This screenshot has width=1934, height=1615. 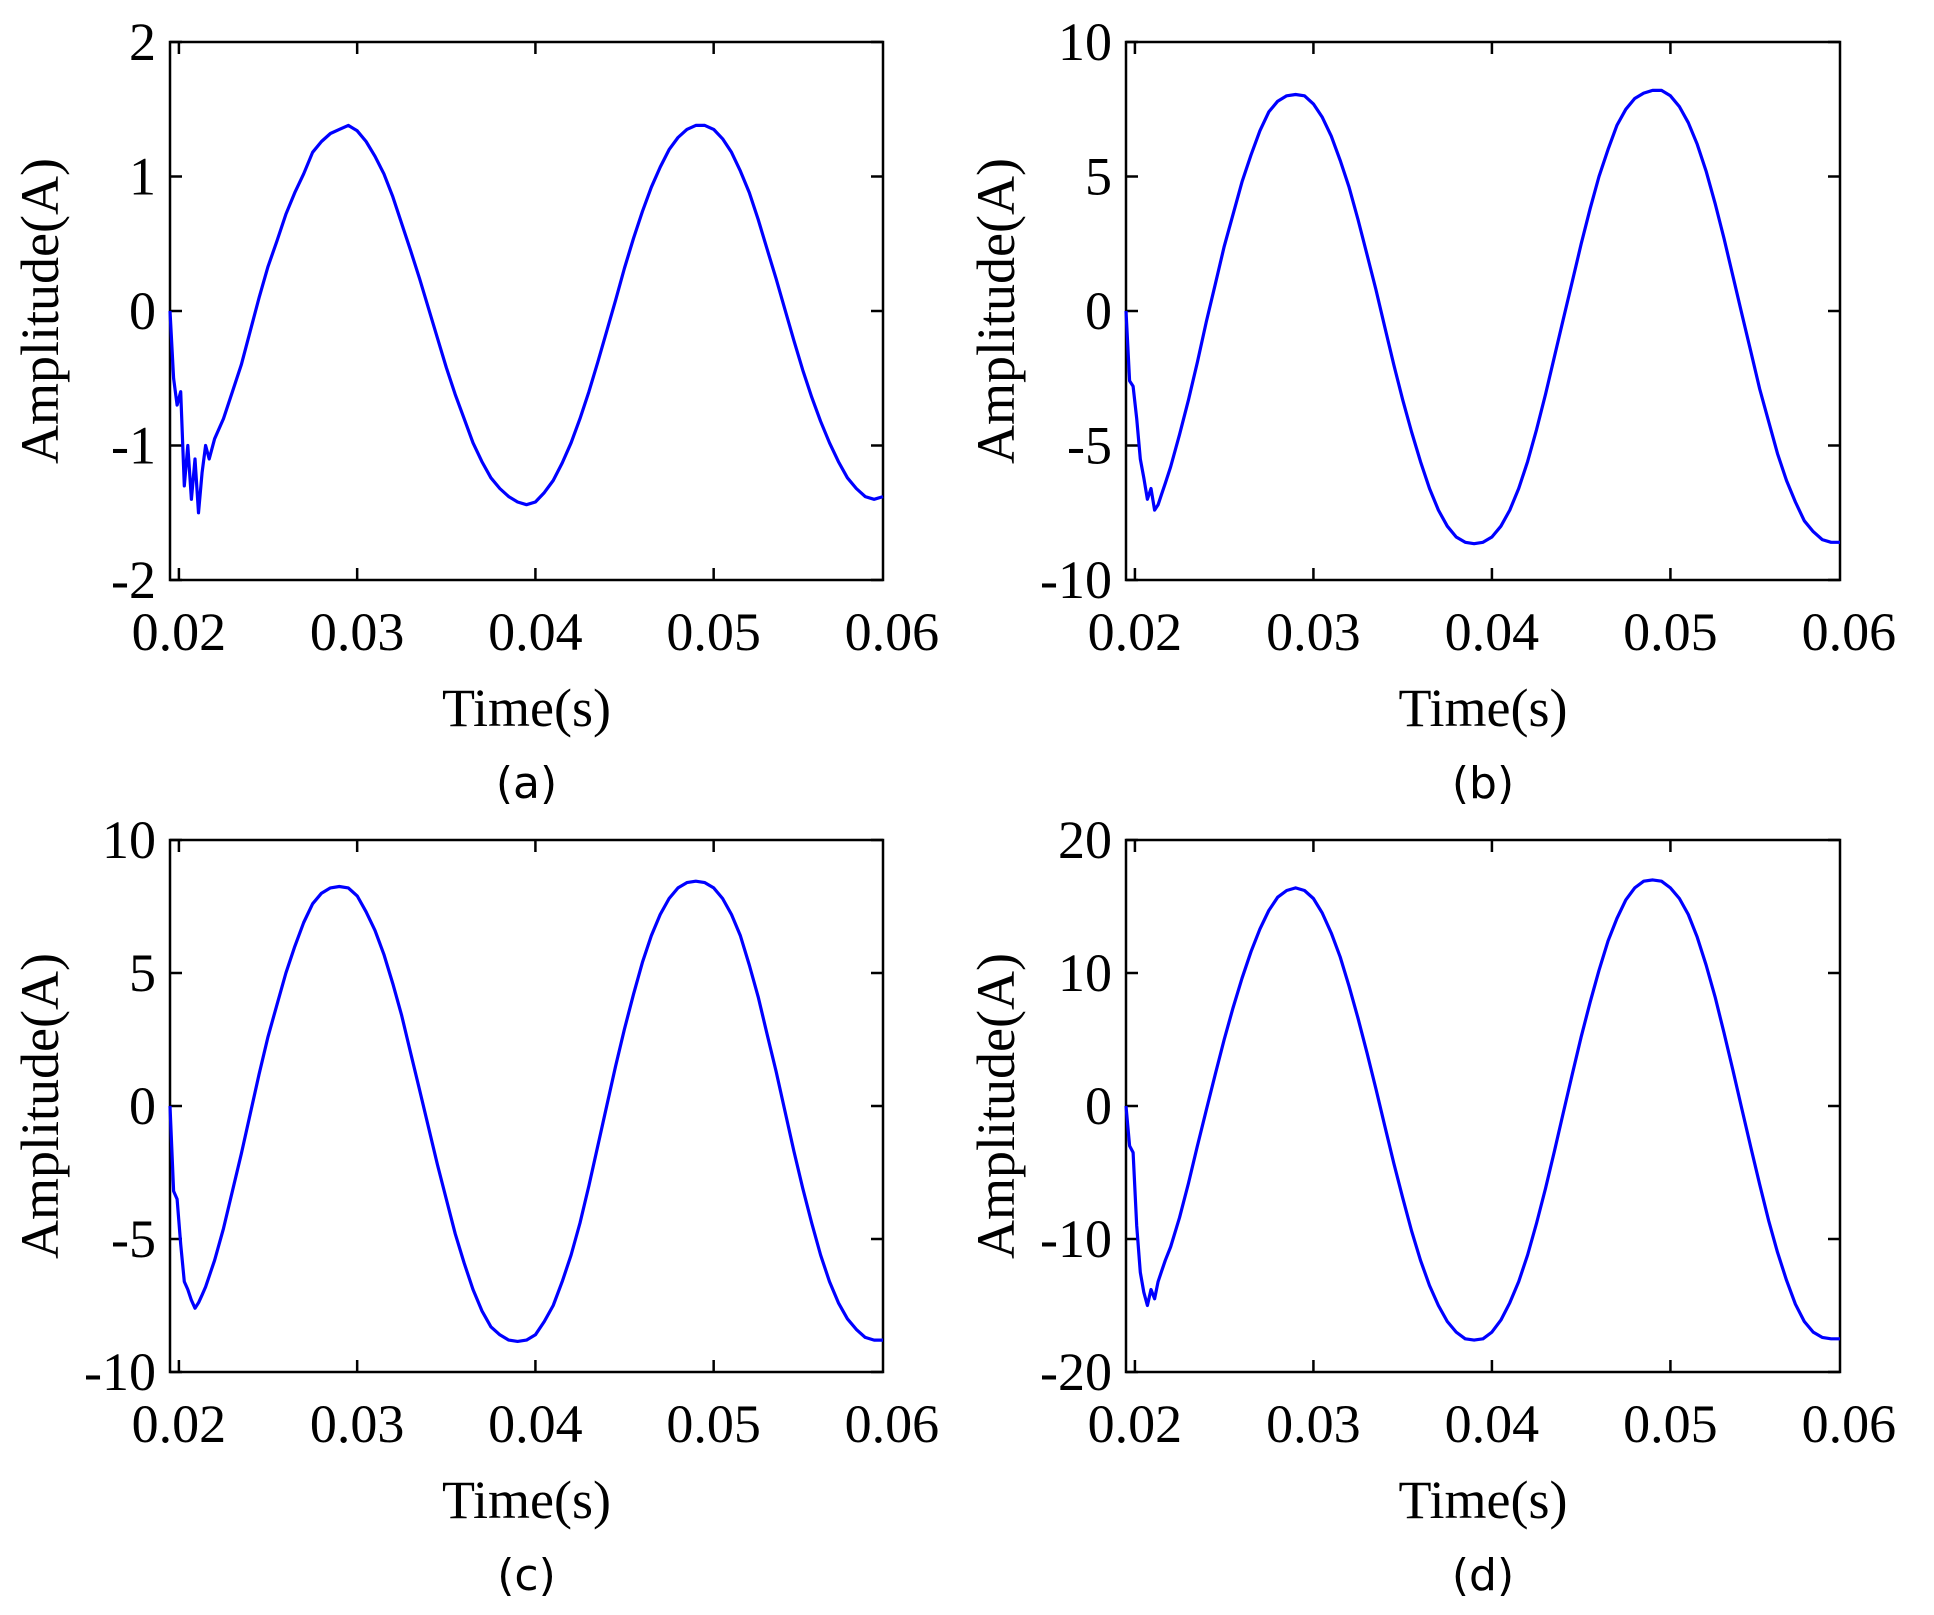 What do you see at coordinates (142, 42) in the screenshot?
I see `y-tick-label: 2` at bounding box center [142, 42].